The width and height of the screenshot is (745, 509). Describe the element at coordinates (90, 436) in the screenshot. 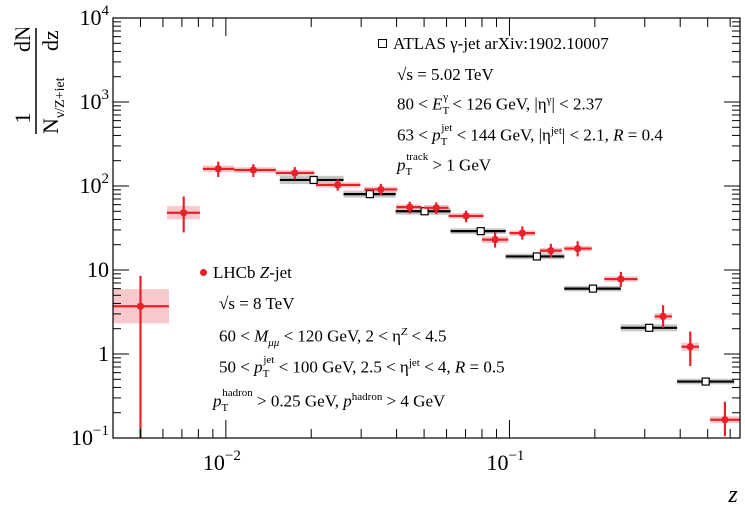

I see `y-tick-label: 10⁻¹` at that location.